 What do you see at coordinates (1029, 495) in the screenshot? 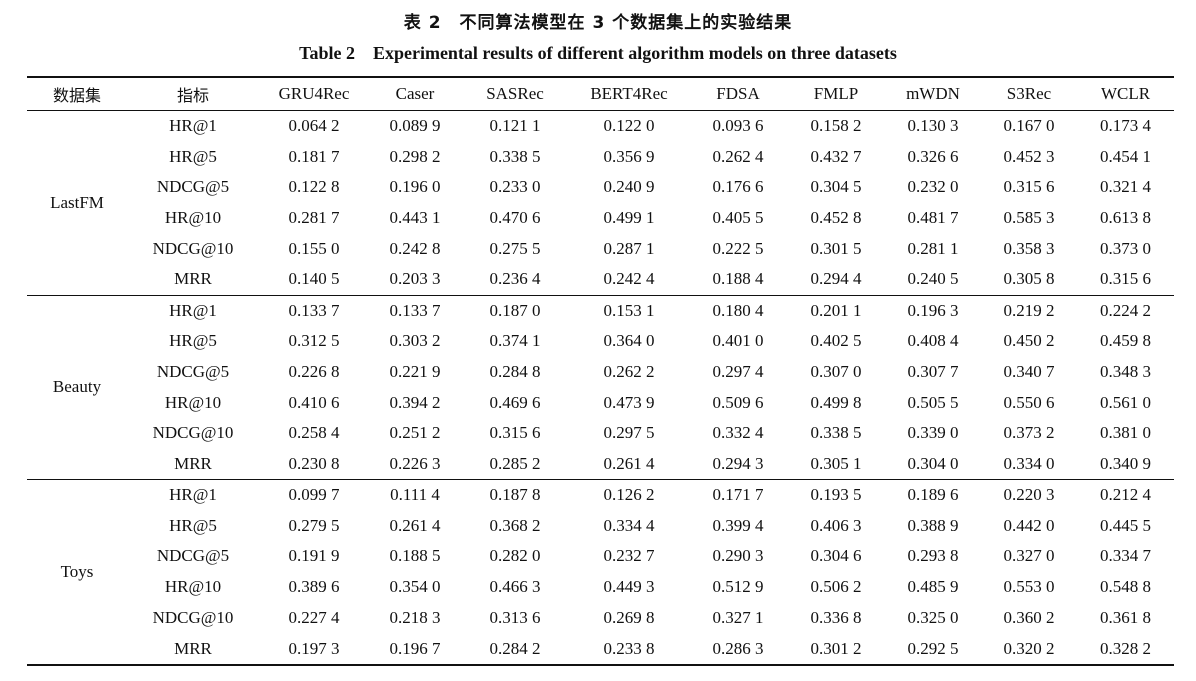
I see `value-cell: 0.220 3` at bounding box center [1029, 495].